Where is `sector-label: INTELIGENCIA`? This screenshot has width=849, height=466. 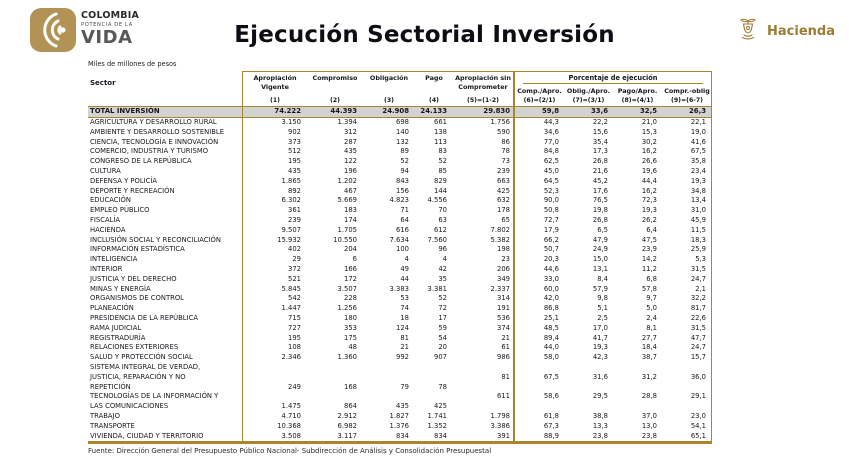
sector-label: INTELIGENCIA is located at coordinates (165, 260).